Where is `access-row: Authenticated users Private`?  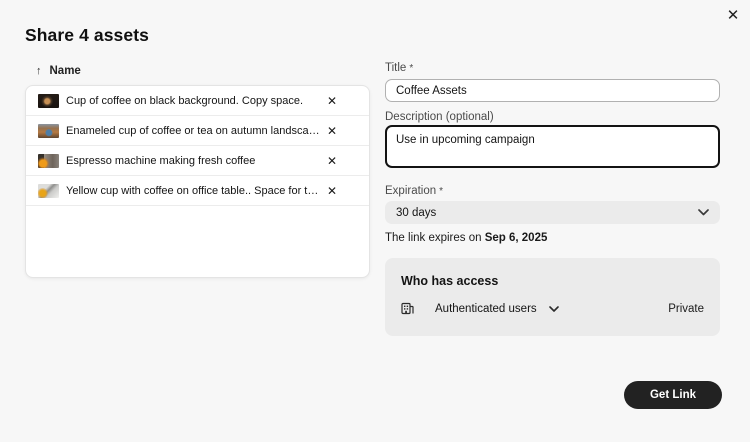 access-row: Authenticated users Private is located at coordinates (552, 308).